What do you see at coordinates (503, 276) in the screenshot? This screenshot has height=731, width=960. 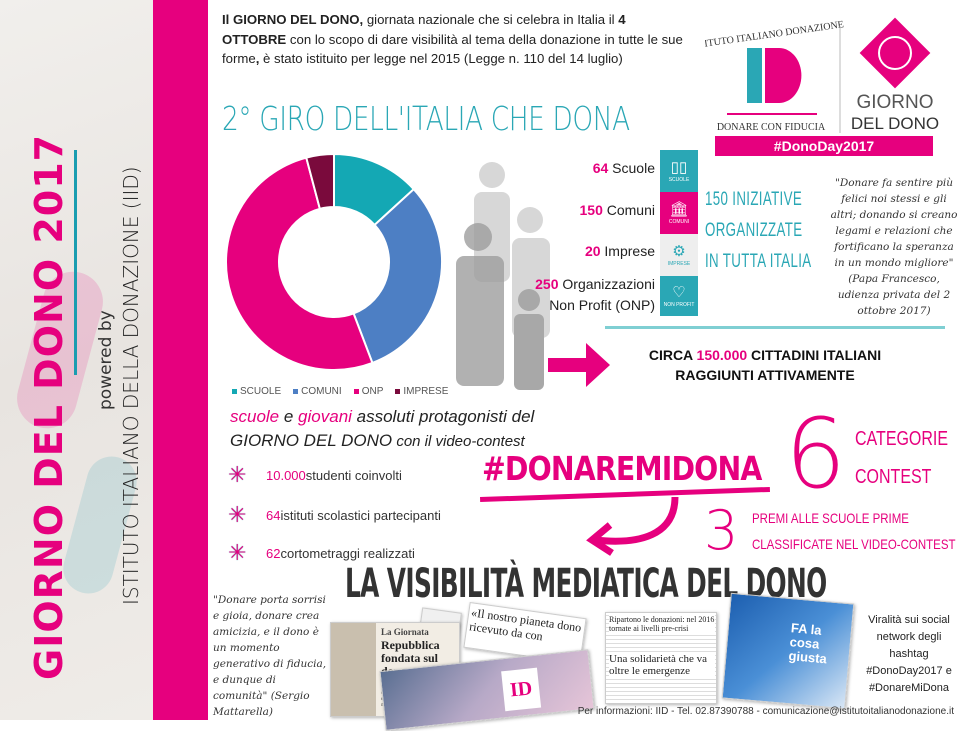 I see `people-icon` at bounding box center [503, 276].